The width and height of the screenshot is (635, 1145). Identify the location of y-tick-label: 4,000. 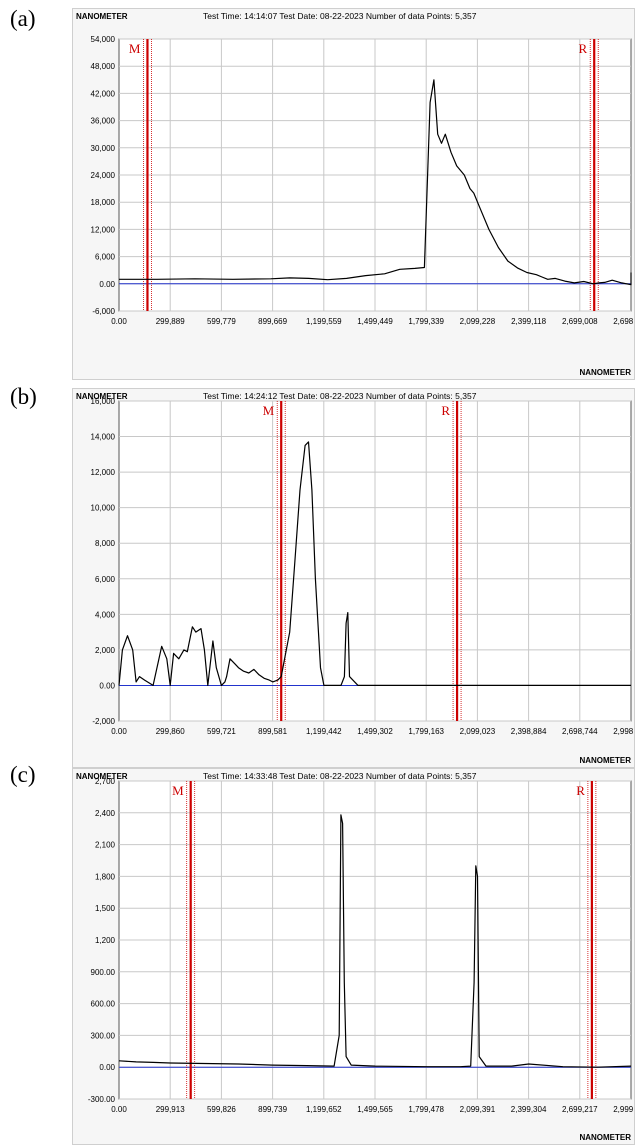
(105, 614).